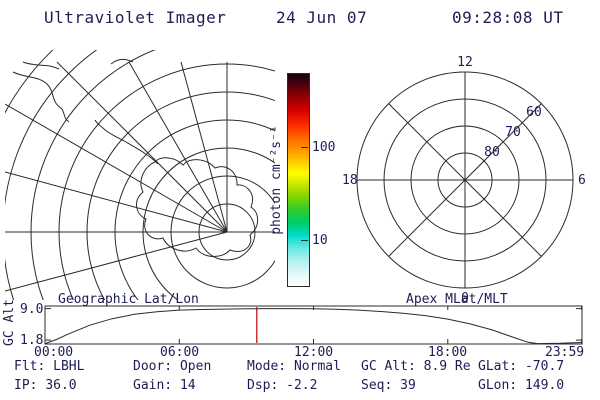  What do you see at coordinates (180, 352) in the screenshot?
I see `xtick-0600: 06:00` at bounding box center [180, 352].